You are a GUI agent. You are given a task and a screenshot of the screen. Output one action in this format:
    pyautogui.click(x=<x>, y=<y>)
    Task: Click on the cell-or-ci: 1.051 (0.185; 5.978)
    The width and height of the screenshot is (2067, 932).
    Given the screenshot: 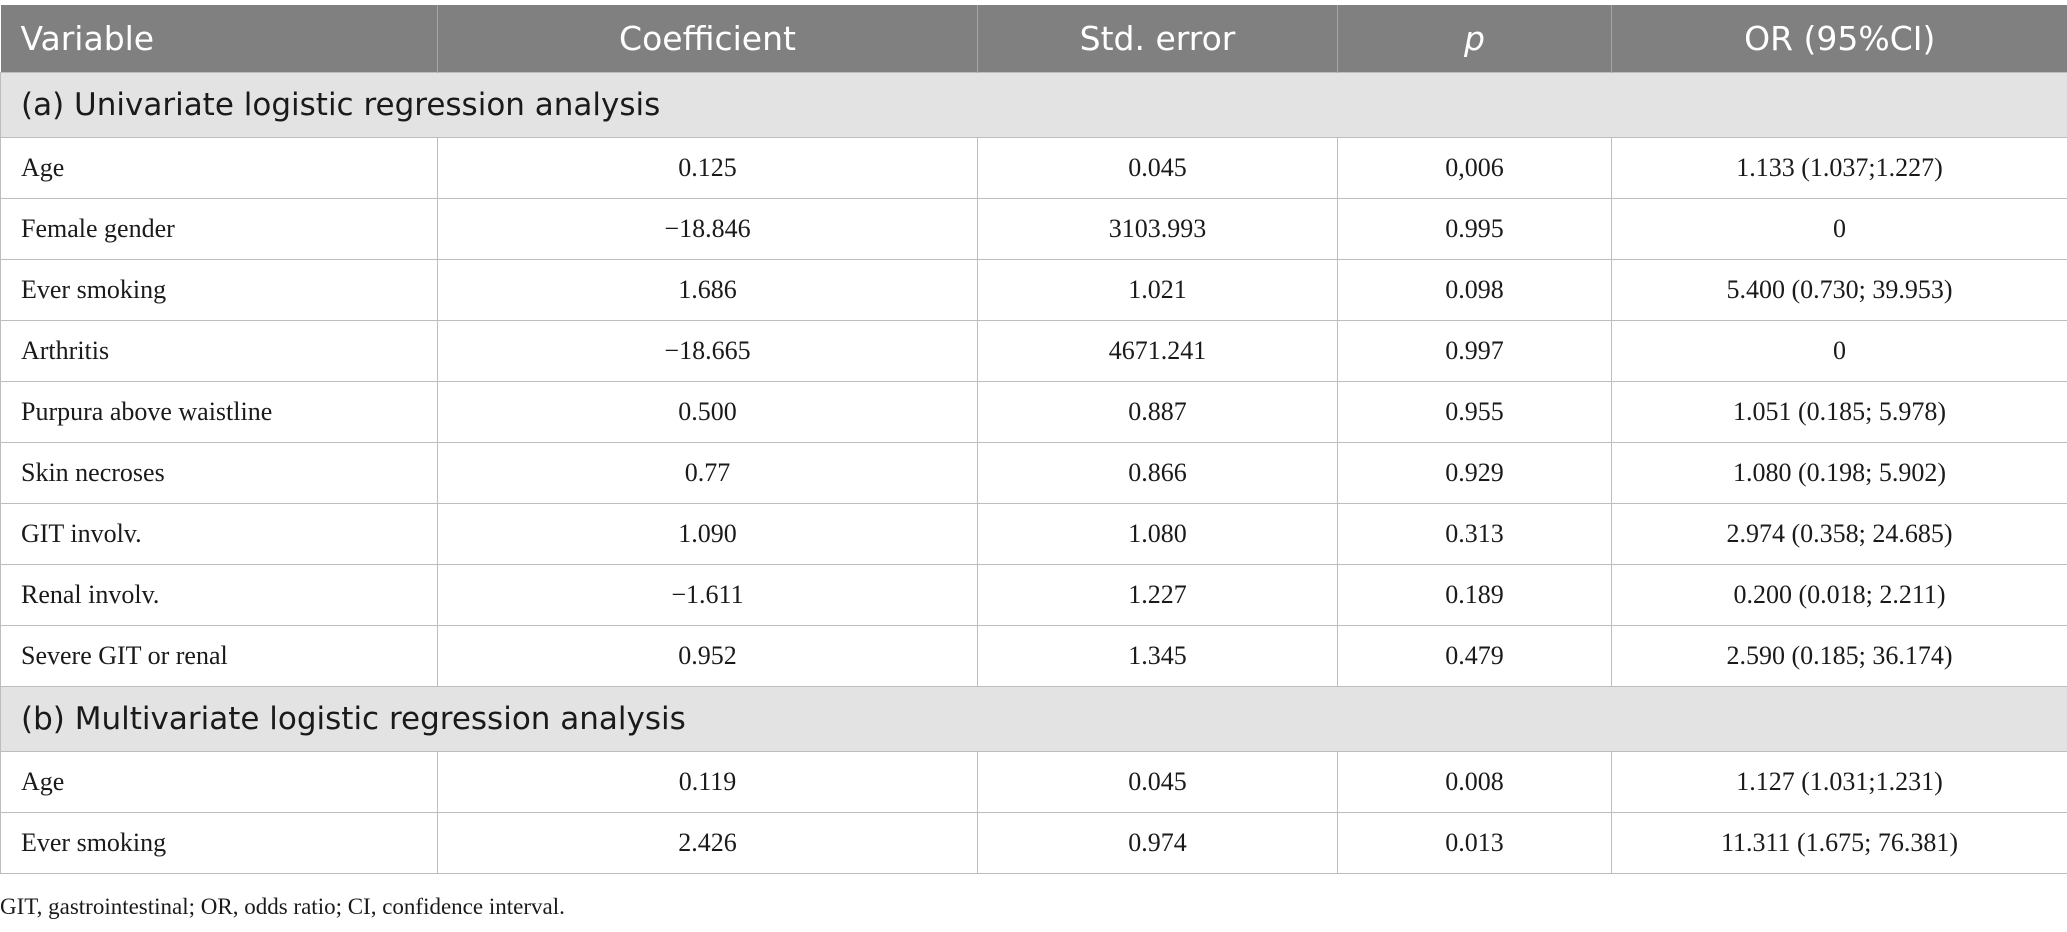 What is the action you would take?
    pyautogui.click(x=1839, y=412)
    